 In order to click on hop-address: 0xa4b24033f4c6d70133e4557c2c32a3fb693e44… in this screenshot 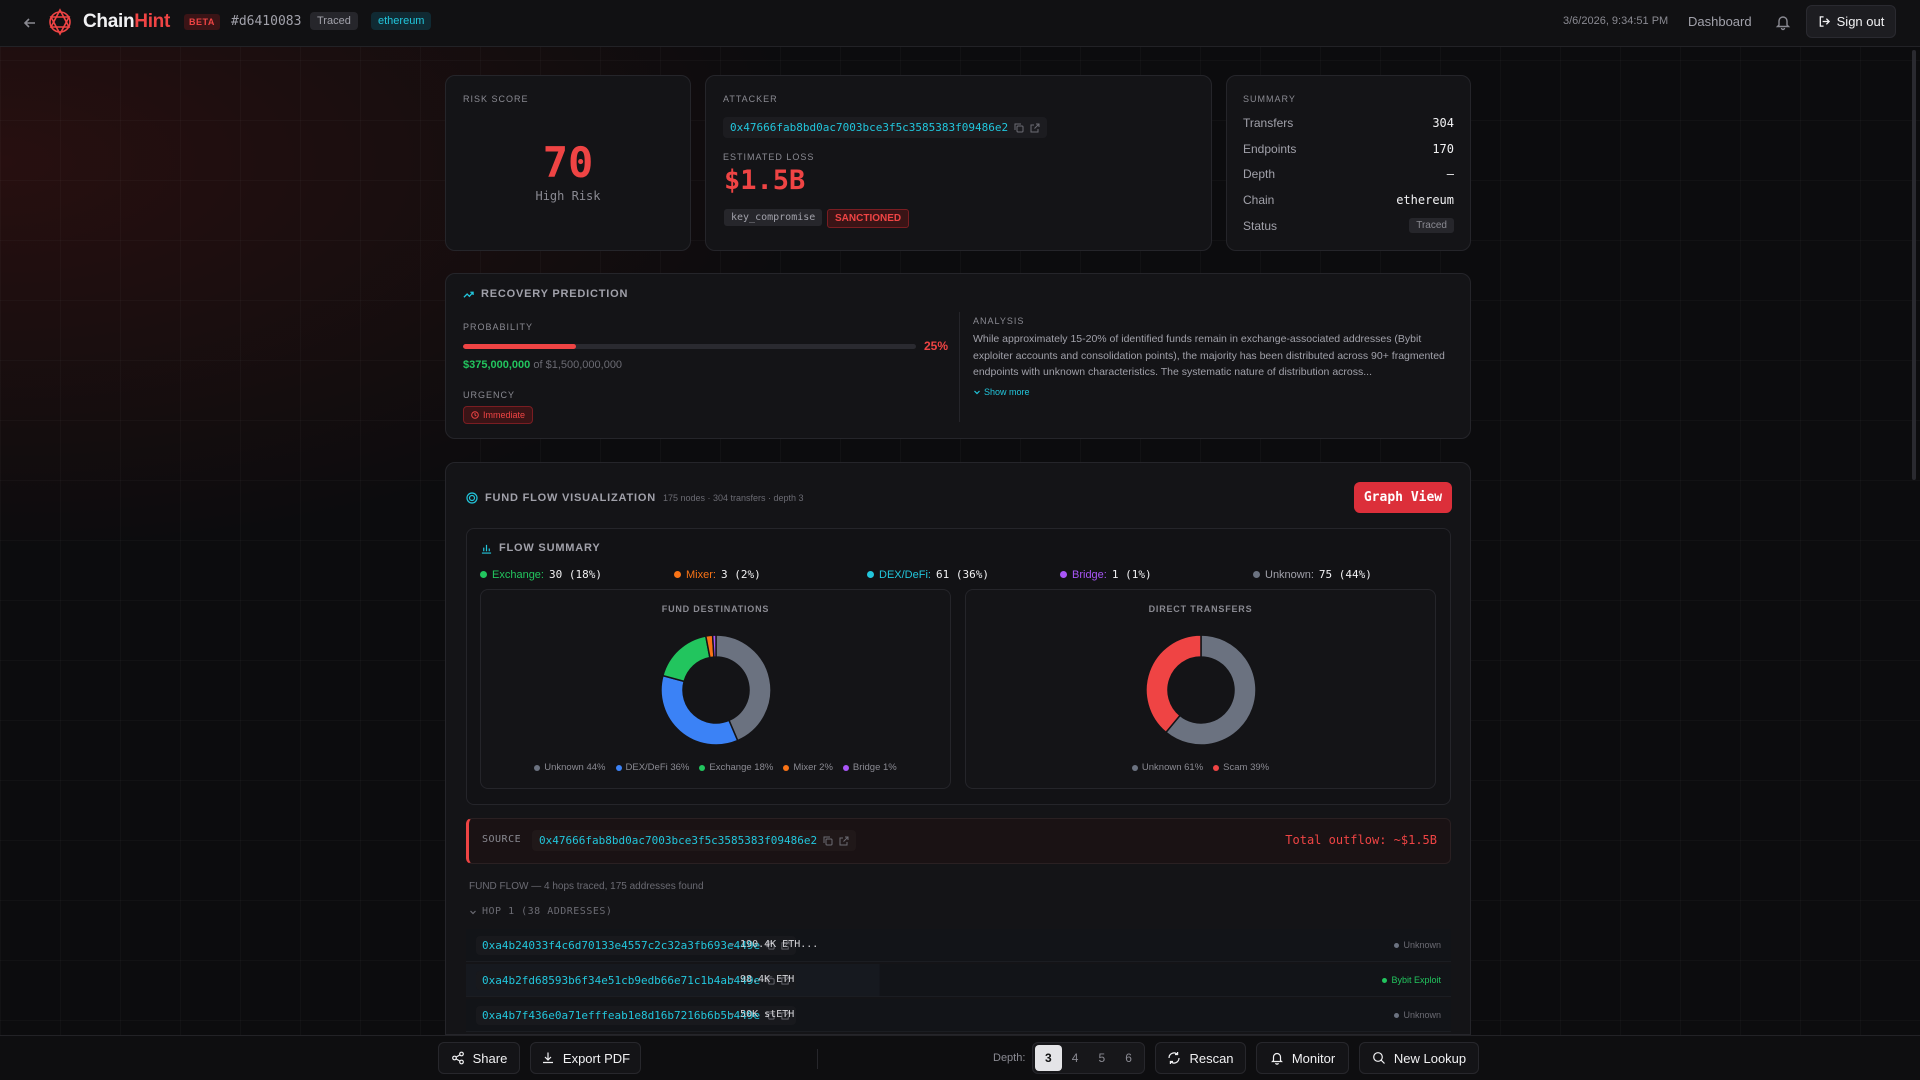, I will do `click(636, 945)`.